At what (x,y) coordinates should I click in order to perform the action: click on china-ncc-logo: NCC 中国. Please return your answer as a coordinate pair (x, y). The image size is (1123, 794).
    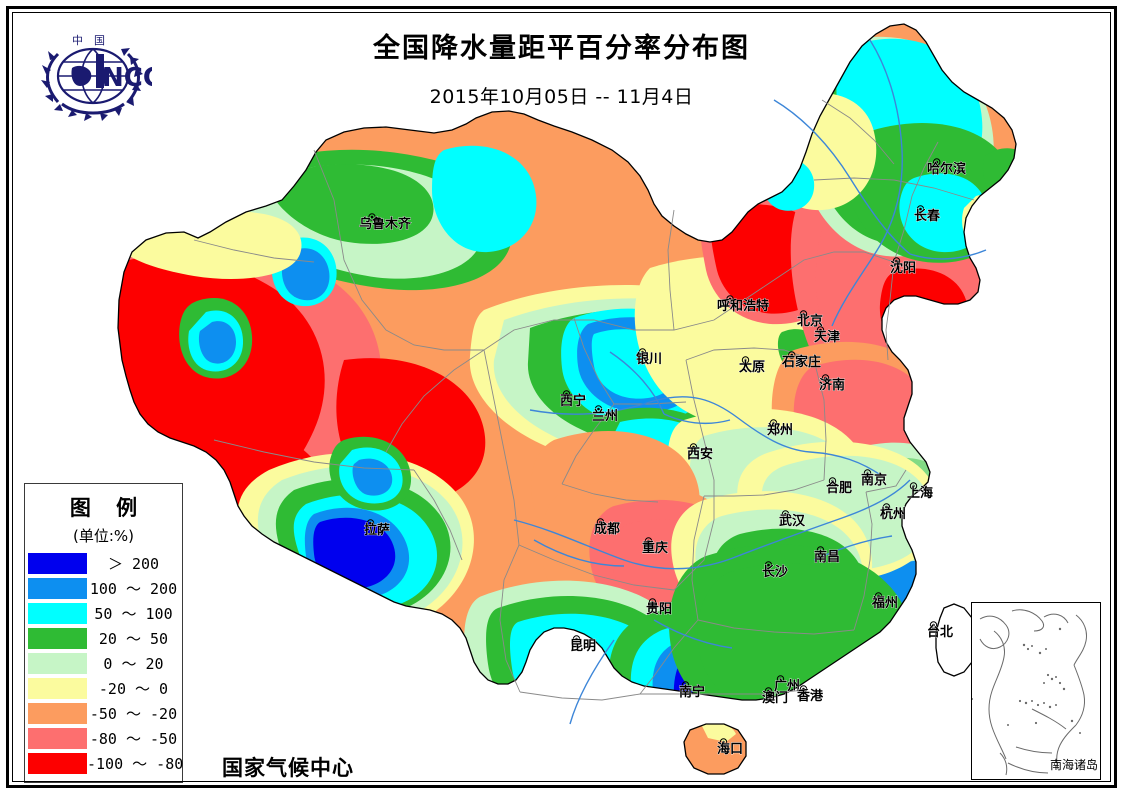
    Looking at the image, I should click on (98, 74).